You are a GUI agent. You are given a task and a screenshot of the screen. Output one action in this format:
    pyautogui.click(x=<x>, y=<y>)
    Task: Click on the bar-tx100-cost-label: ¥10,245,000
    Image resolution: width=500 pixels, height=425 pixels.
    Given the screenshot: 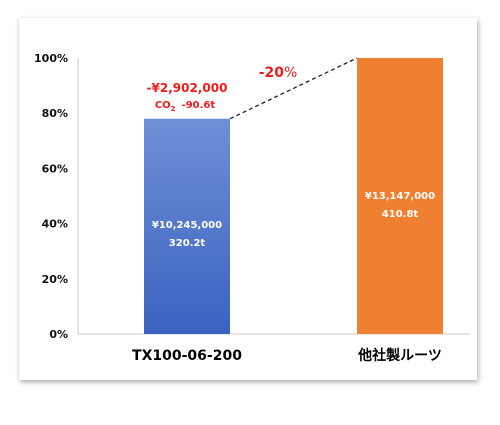 What is the action you would take?
    pyautogui.click(x=187, y=225)
    